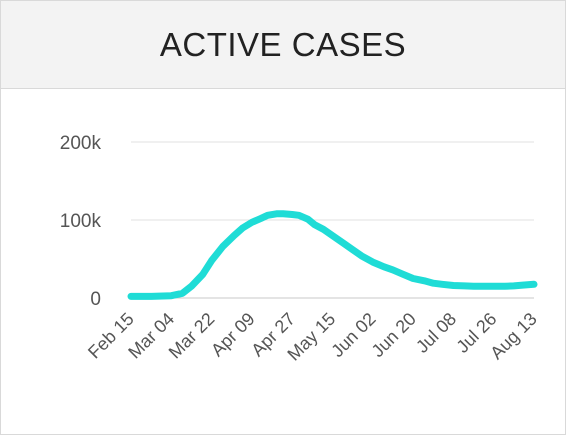  Describe the element at coordinates (233, 335) in the screenshot. I see `x-tick-label: Apr 09` at that location.